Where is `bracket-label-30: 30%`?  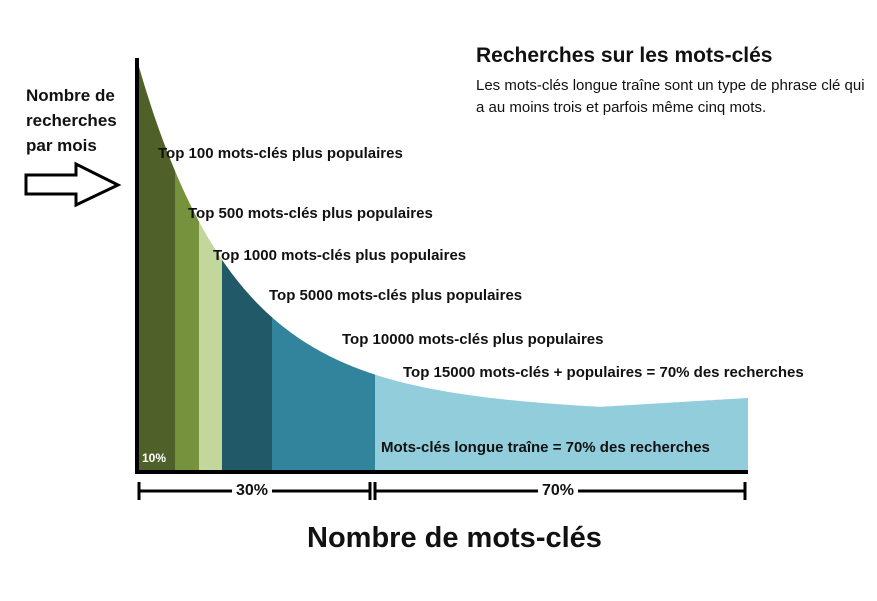
bracket-label-30: 30% is located at coordinates (252, 491).